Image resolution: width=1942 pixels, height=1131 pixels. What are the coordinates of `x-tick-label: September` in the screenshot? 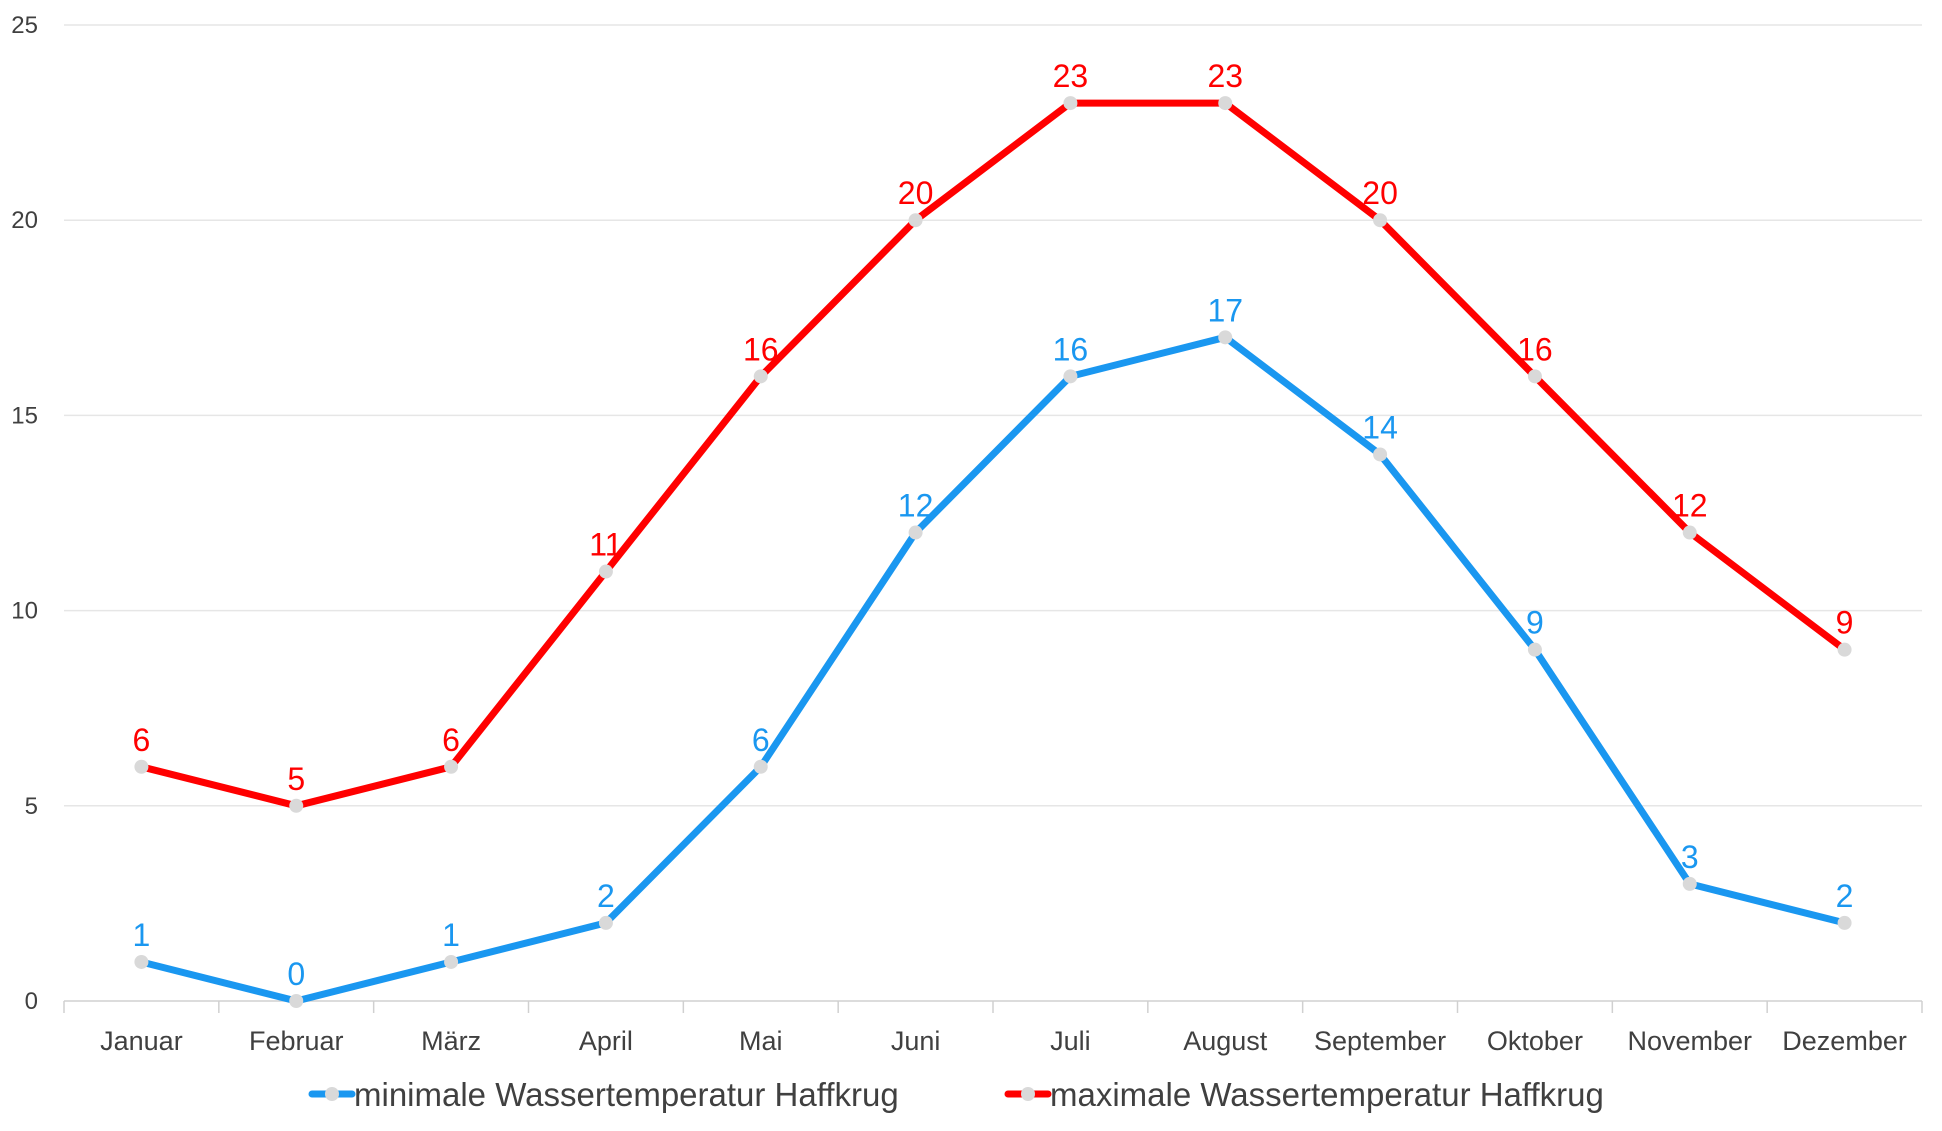 It's located at (1380, 1041).